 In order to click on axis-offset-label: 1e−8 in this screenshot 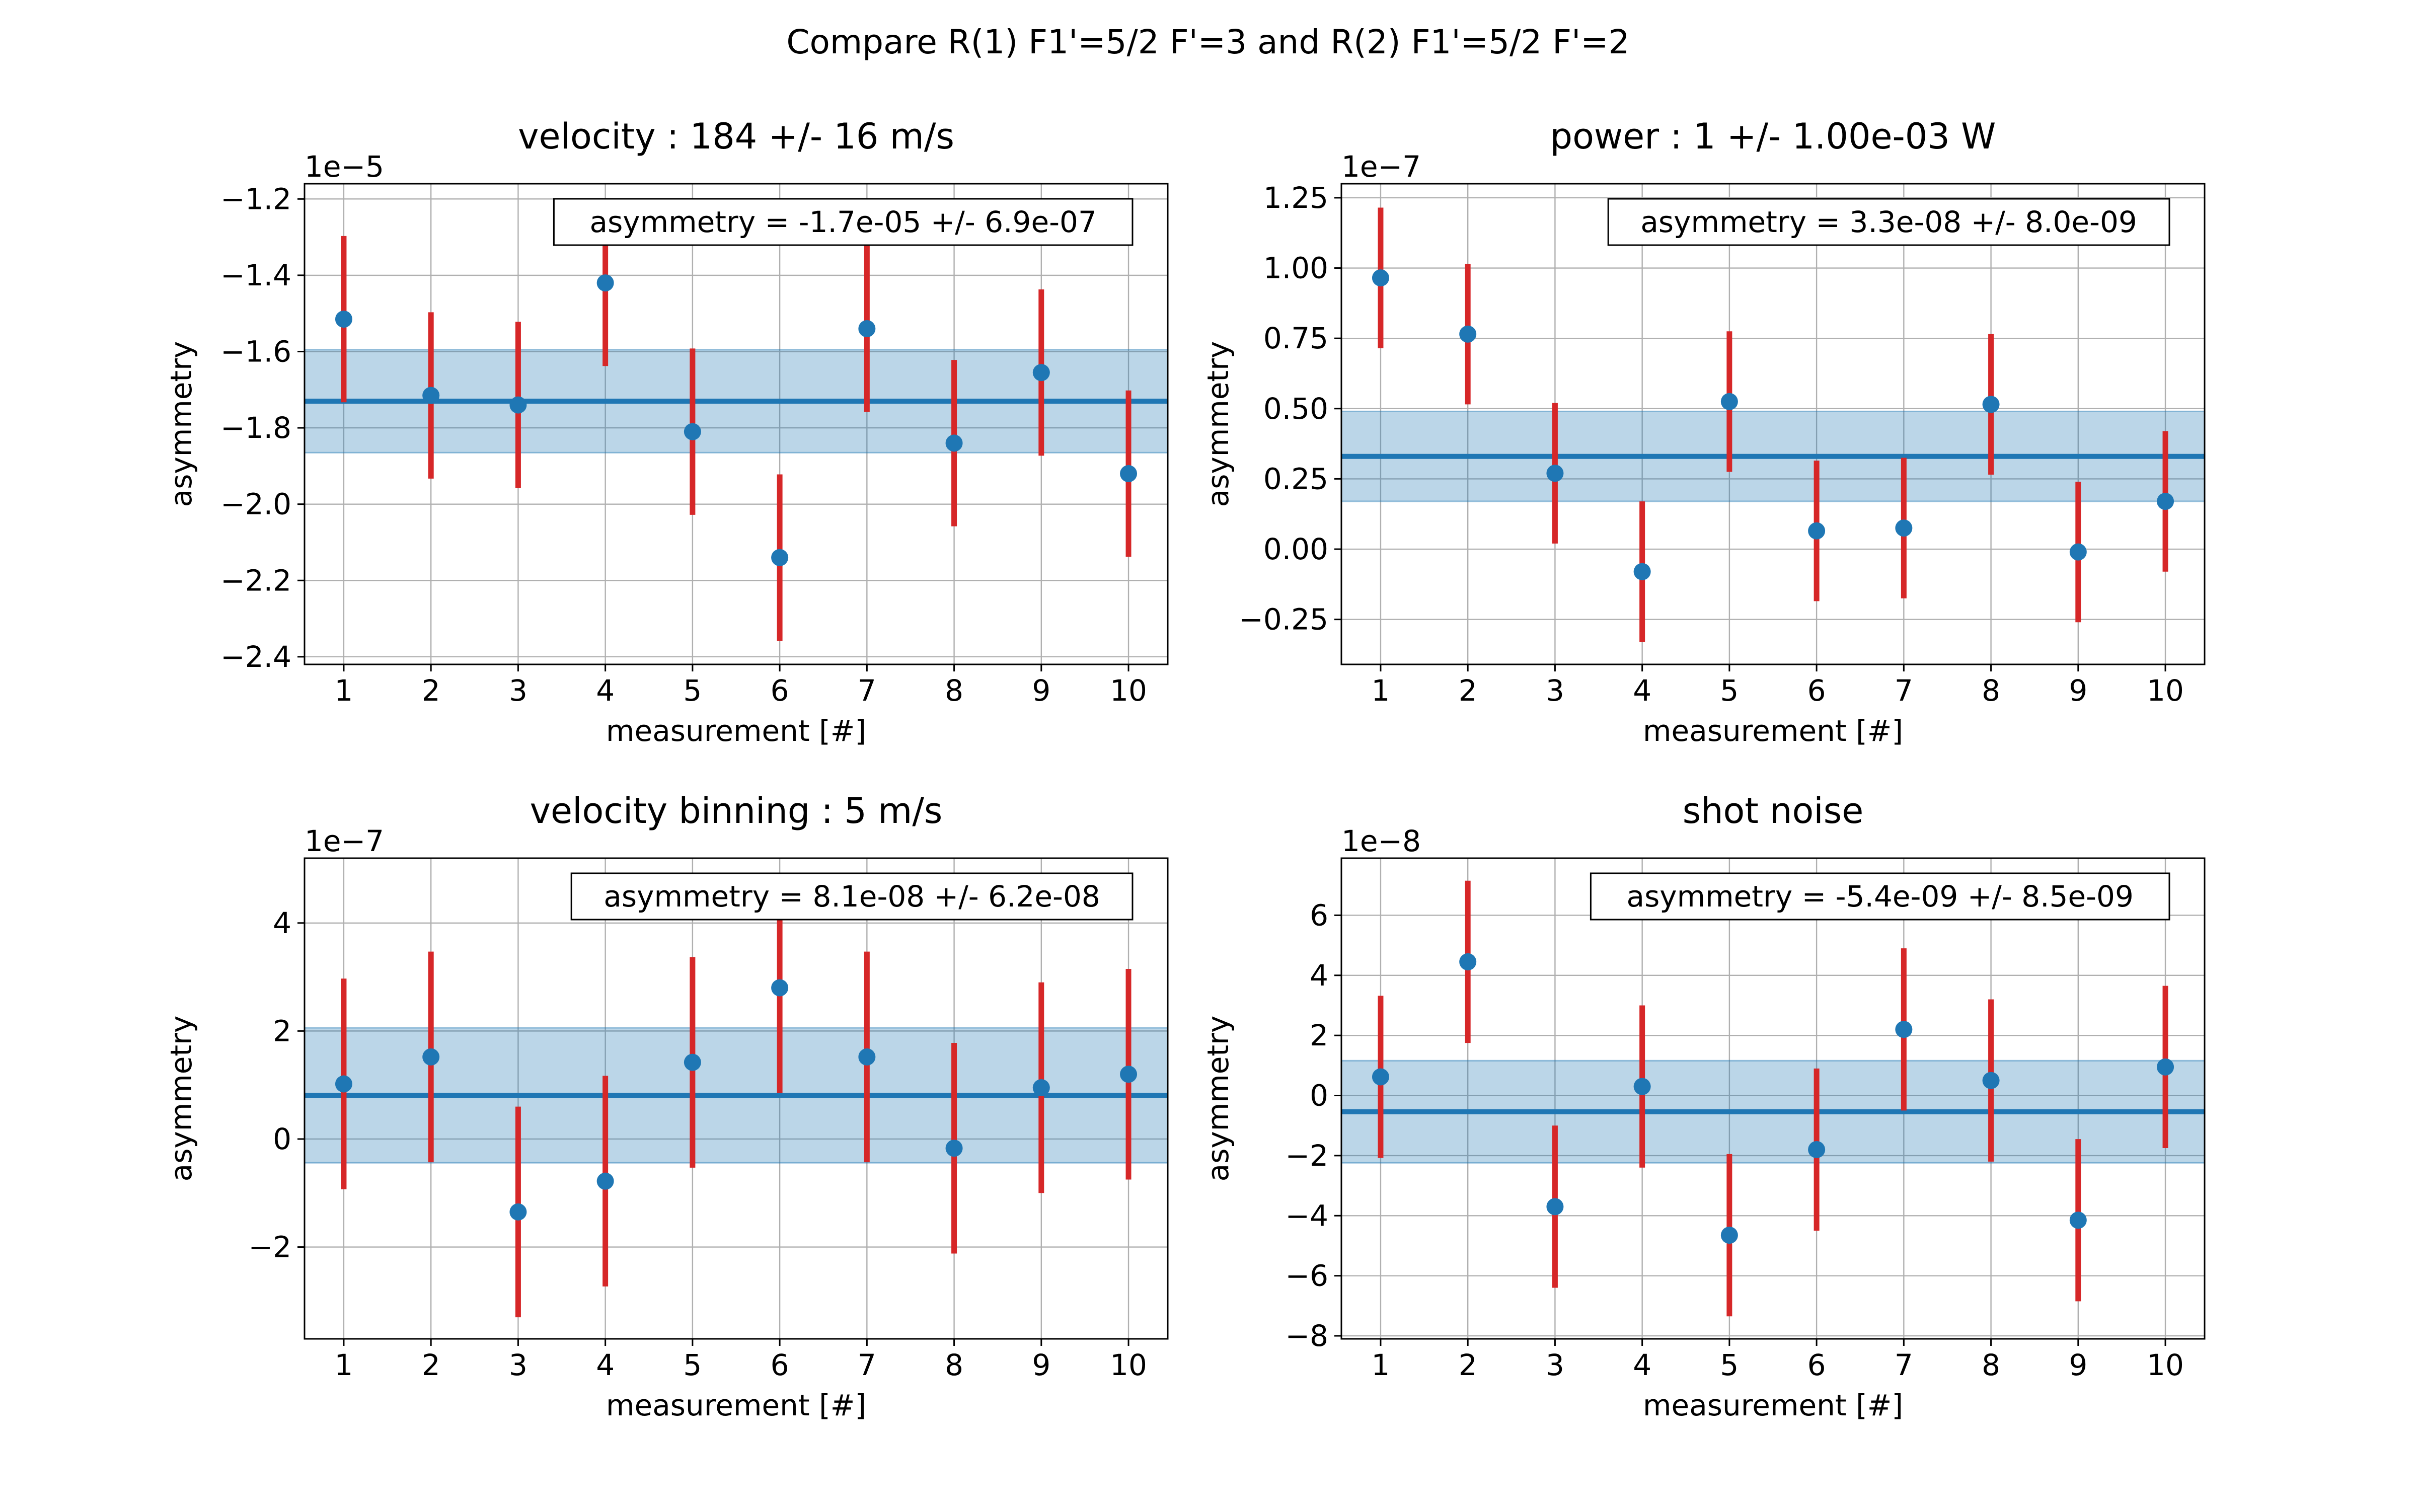, I will do `click(1381, 841)`.